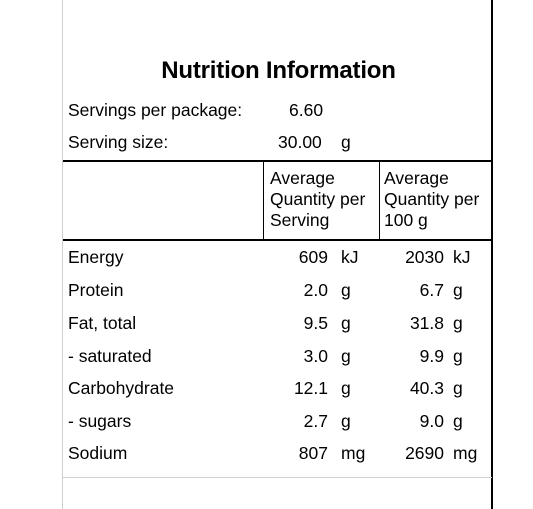  Describe the element at coordinates (98, 453) in the screenshot. I see `nutrient-name: Sodium` at that location.